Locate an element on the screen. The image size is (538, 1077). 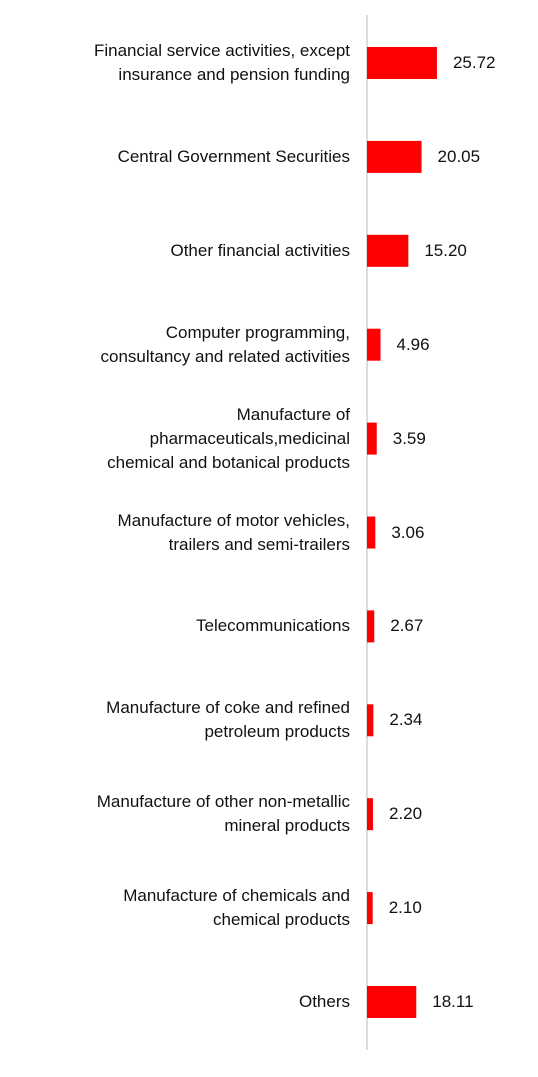
value-label: 15.20 is located at coordinates (445, 250).